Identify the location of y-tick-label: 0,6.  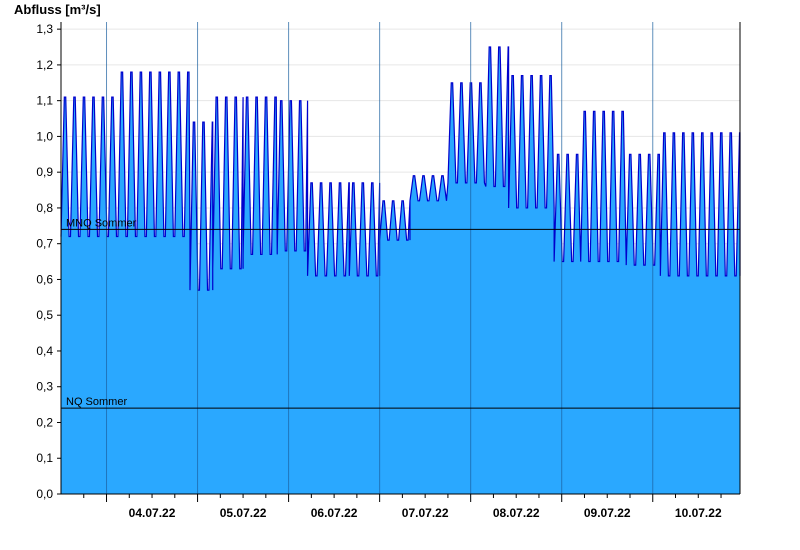
(44, 279).